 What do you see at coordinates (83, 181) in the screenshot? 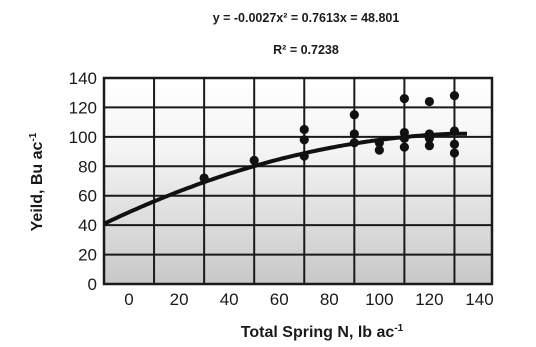
I see `y-tick-labels: 0 20 40 60 80 100 120 140` at bounding box center [83, 181].